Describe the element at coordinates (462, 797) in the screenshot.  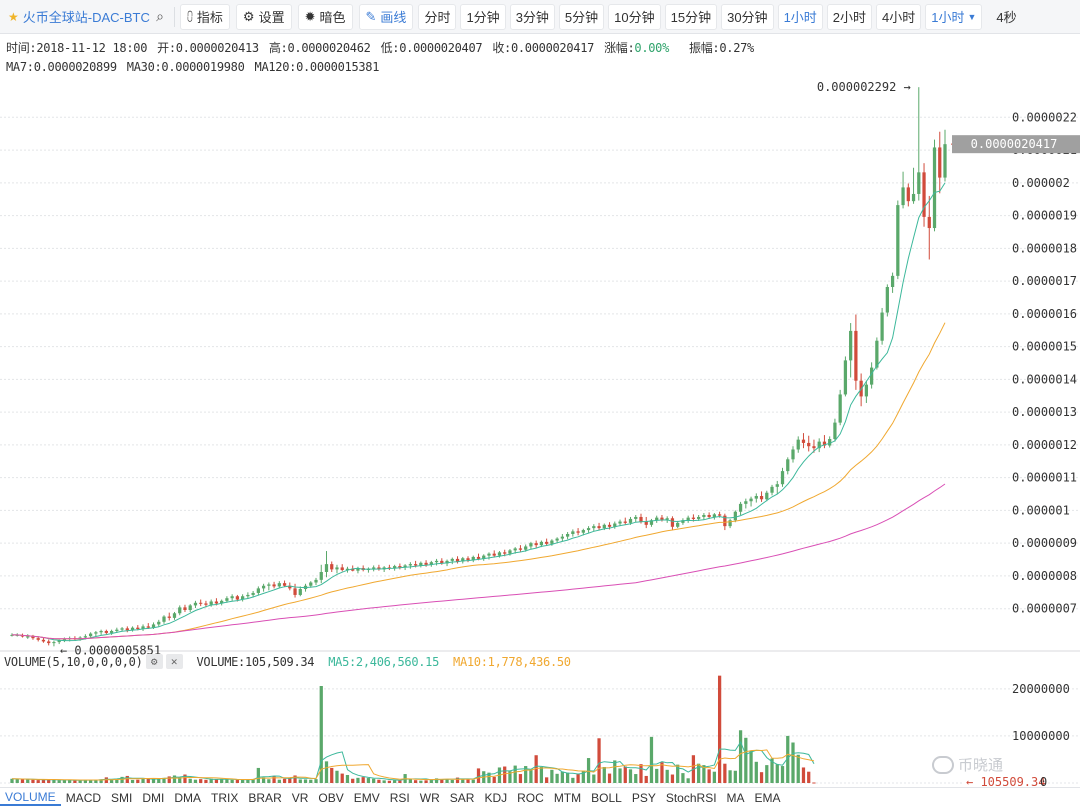
I see `tab-sar: SAR` at that location.